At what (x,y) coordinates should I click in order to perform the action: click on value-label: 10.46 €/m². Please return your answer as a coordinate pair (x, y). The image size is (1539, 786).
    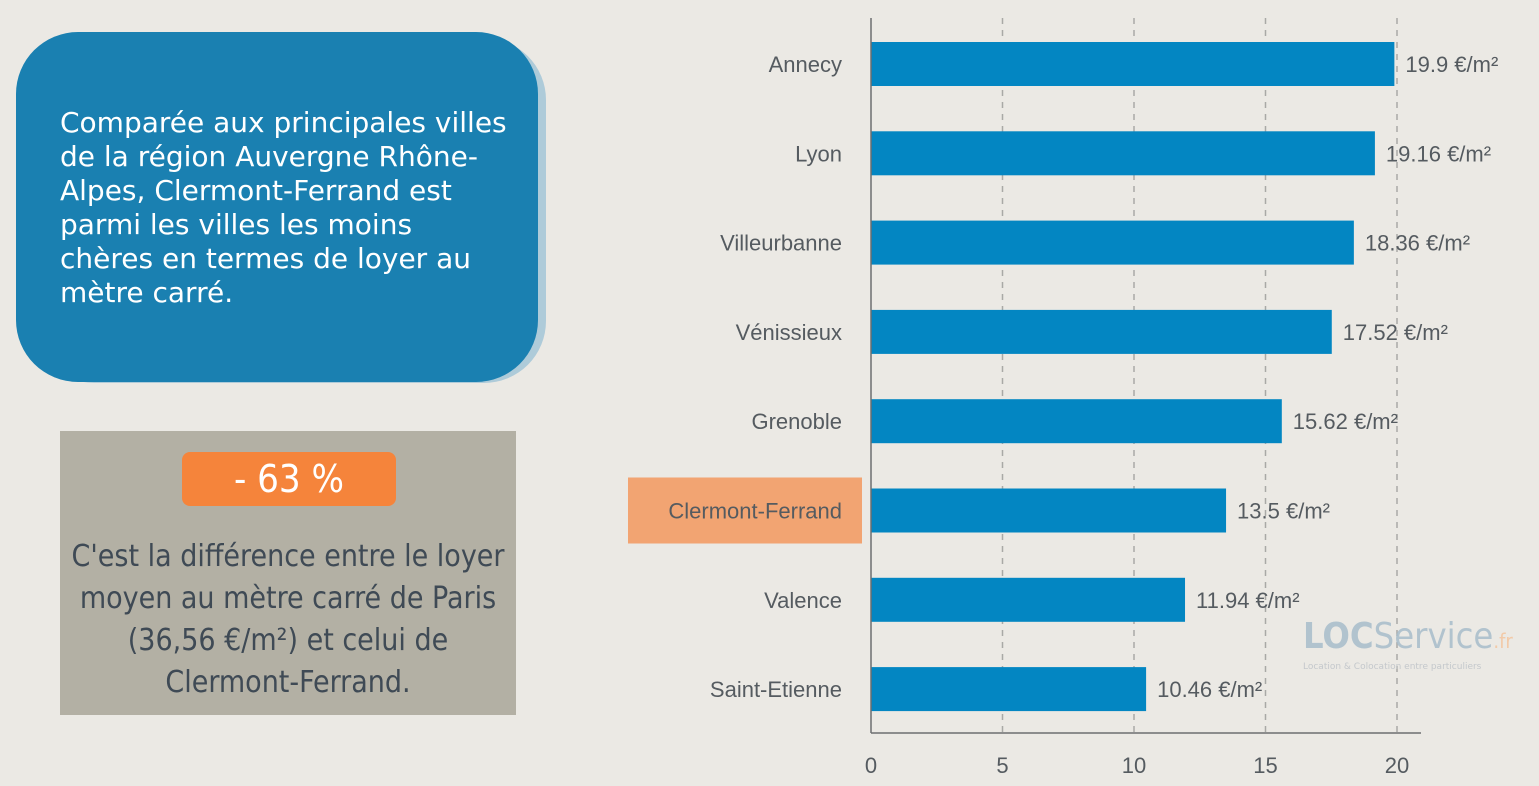
    Looking at the image, I should click on (1209, 689).